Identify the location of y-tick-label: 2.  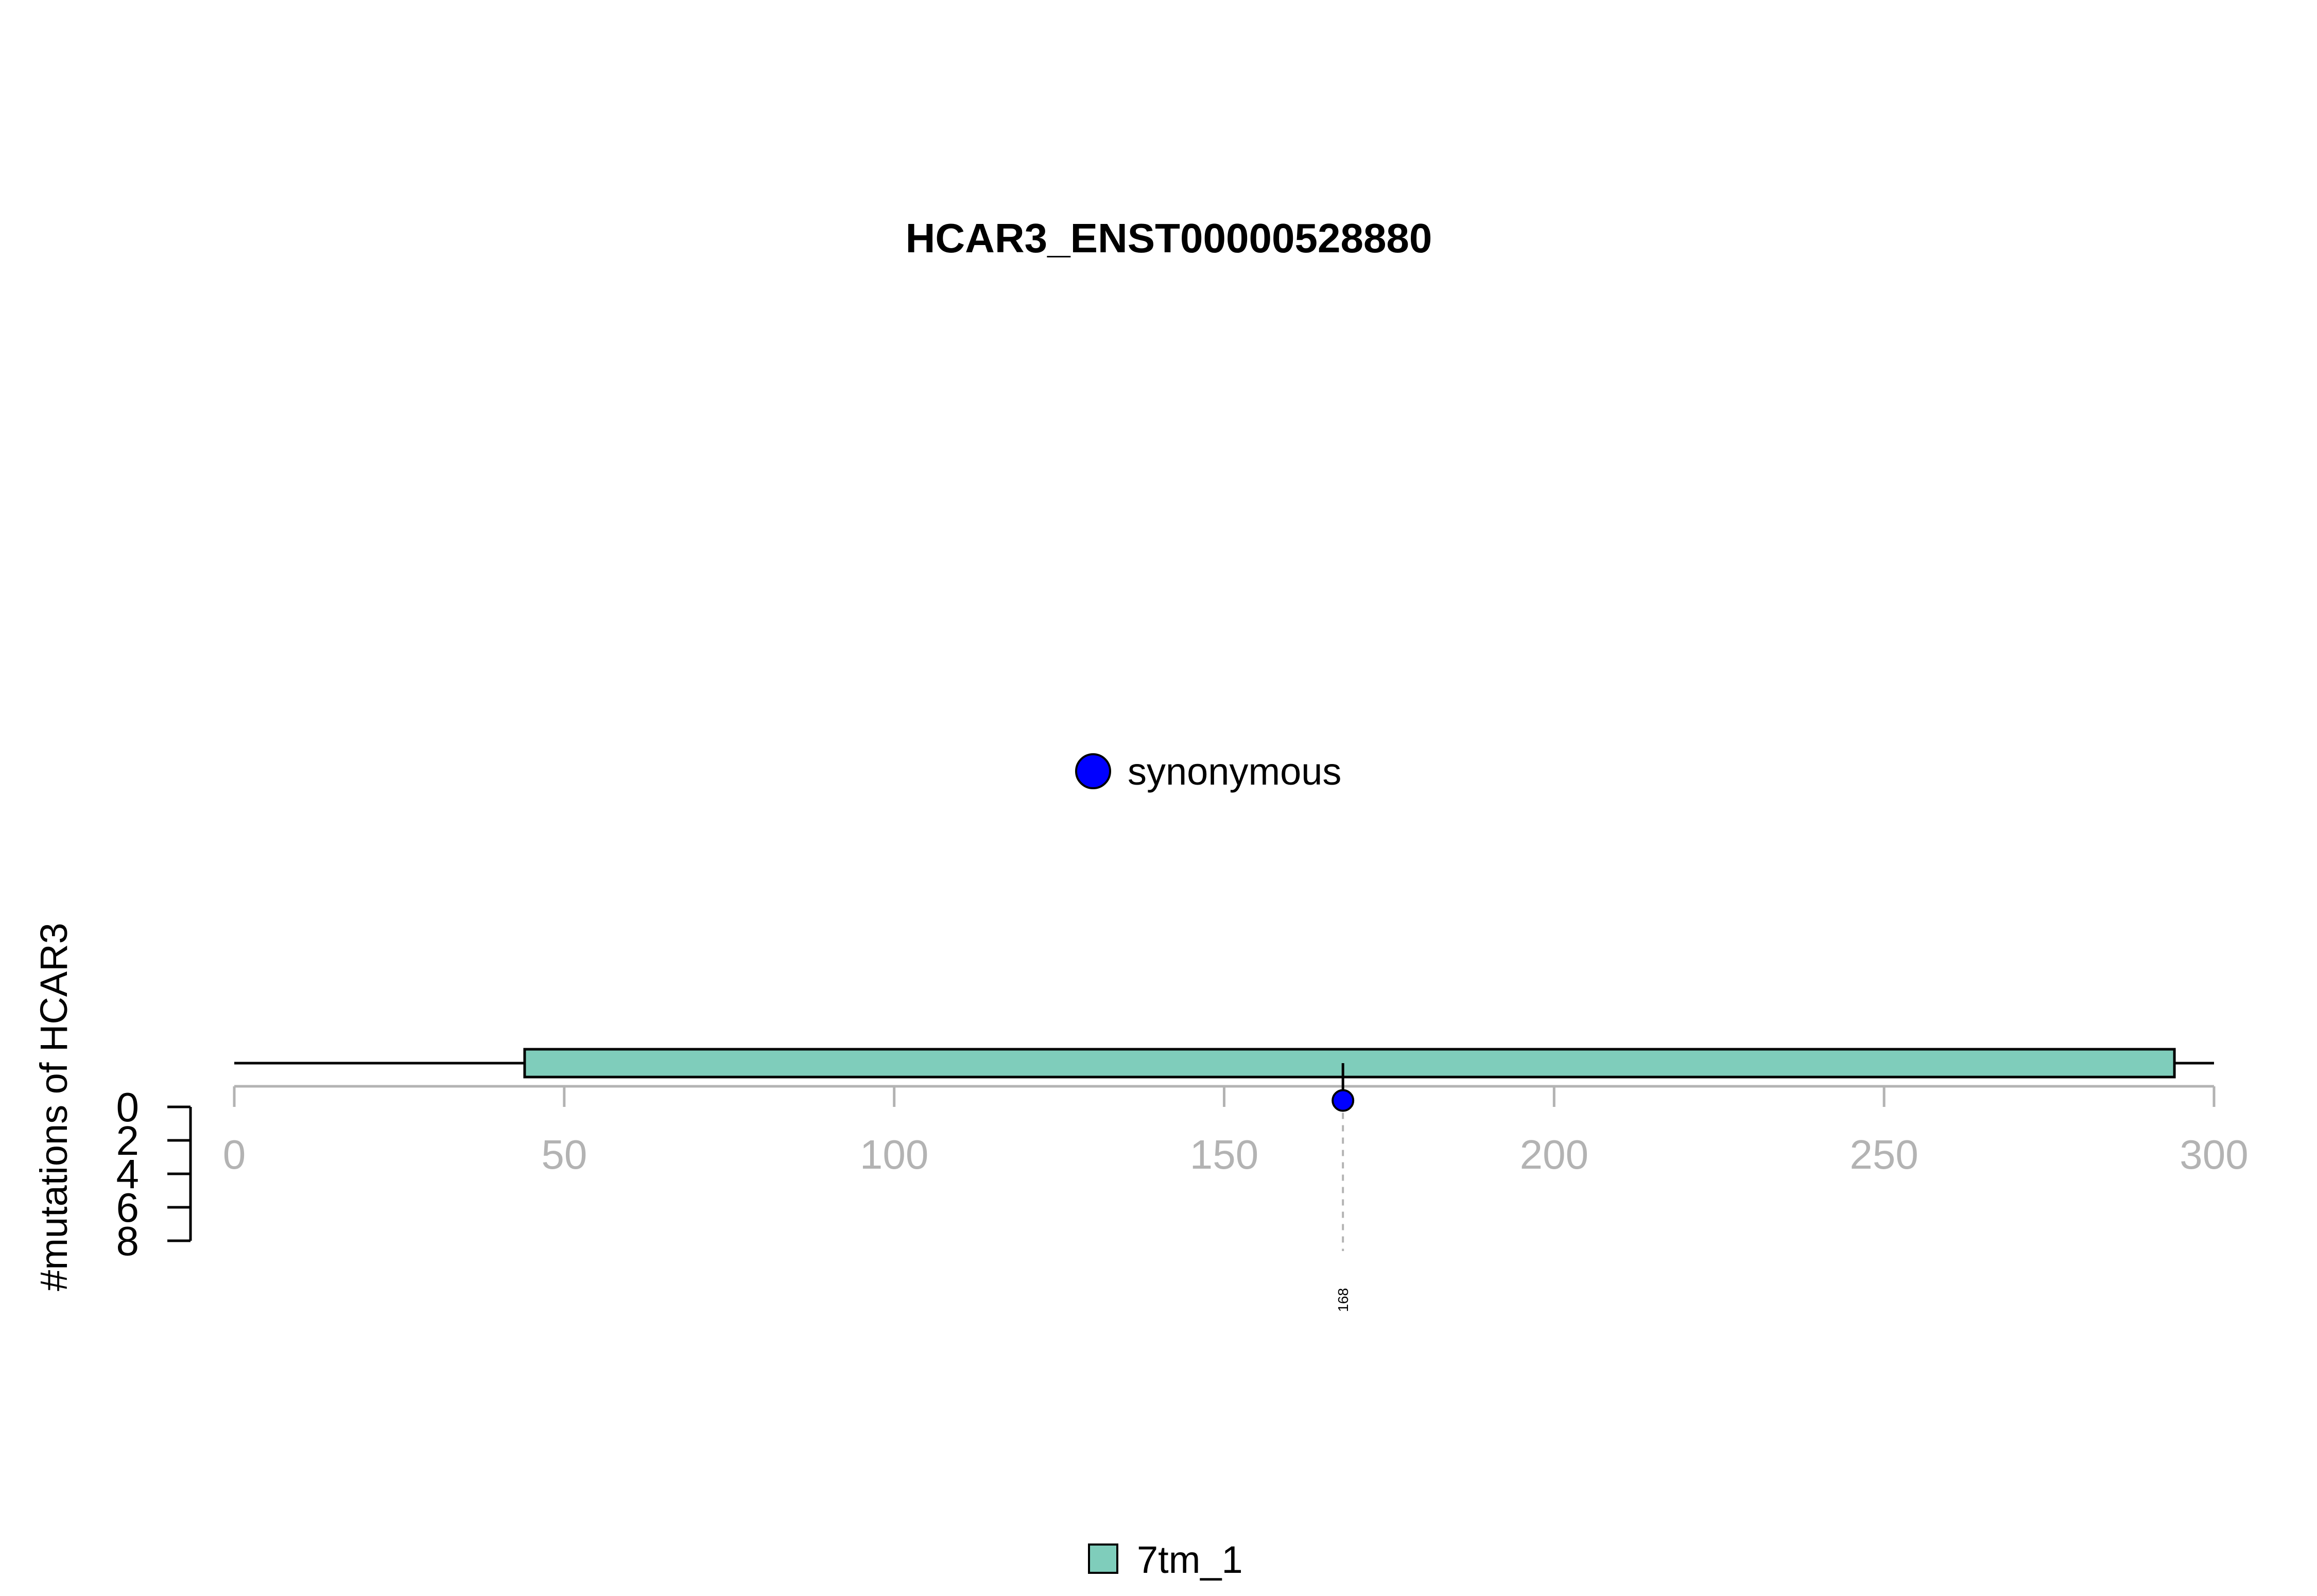
(128, 1141).